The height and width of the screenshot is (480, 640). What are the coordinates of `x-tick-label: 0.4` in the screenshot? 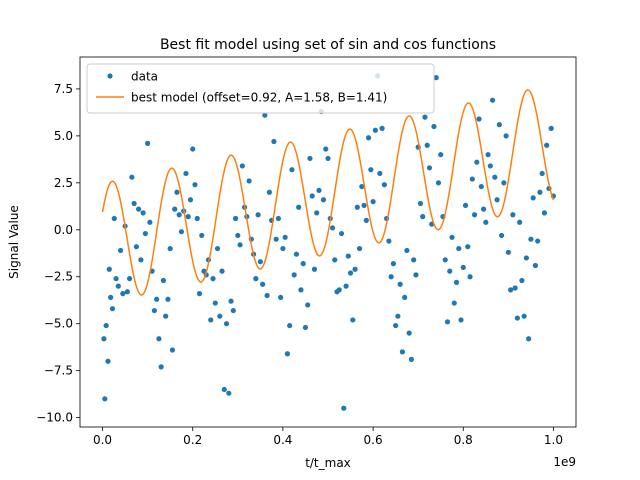 It's located at (282, 440).